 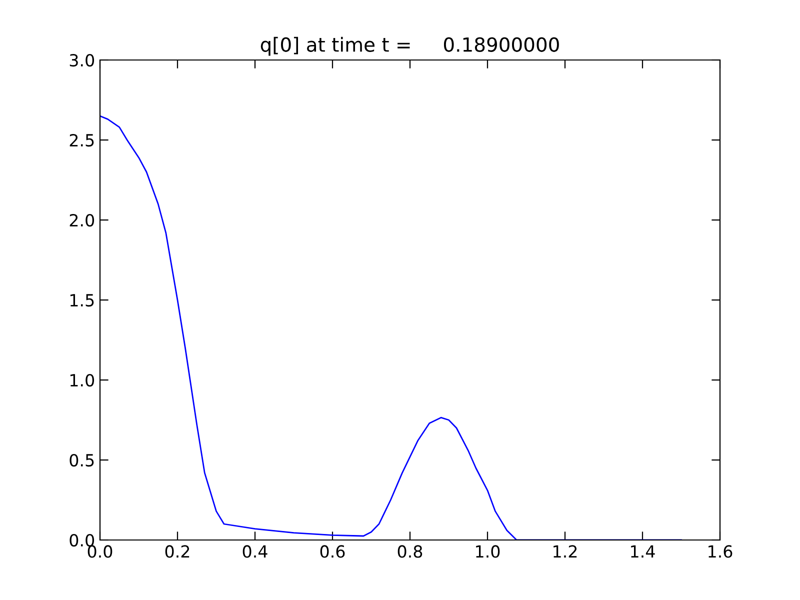 I want to click on x-tick-label: 1.6, so click(x=720, y=551).